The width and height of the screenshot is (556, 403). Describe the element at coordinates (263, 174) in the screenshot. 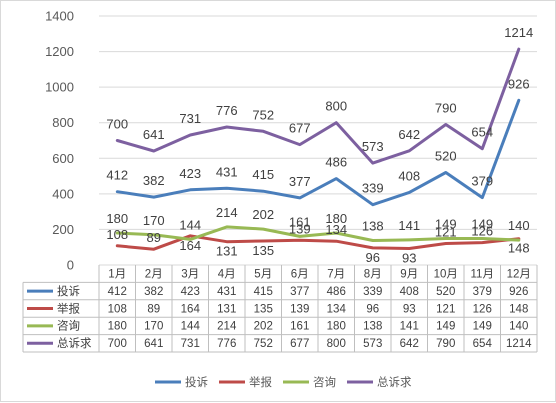

I see `data-label: 415` at that location.